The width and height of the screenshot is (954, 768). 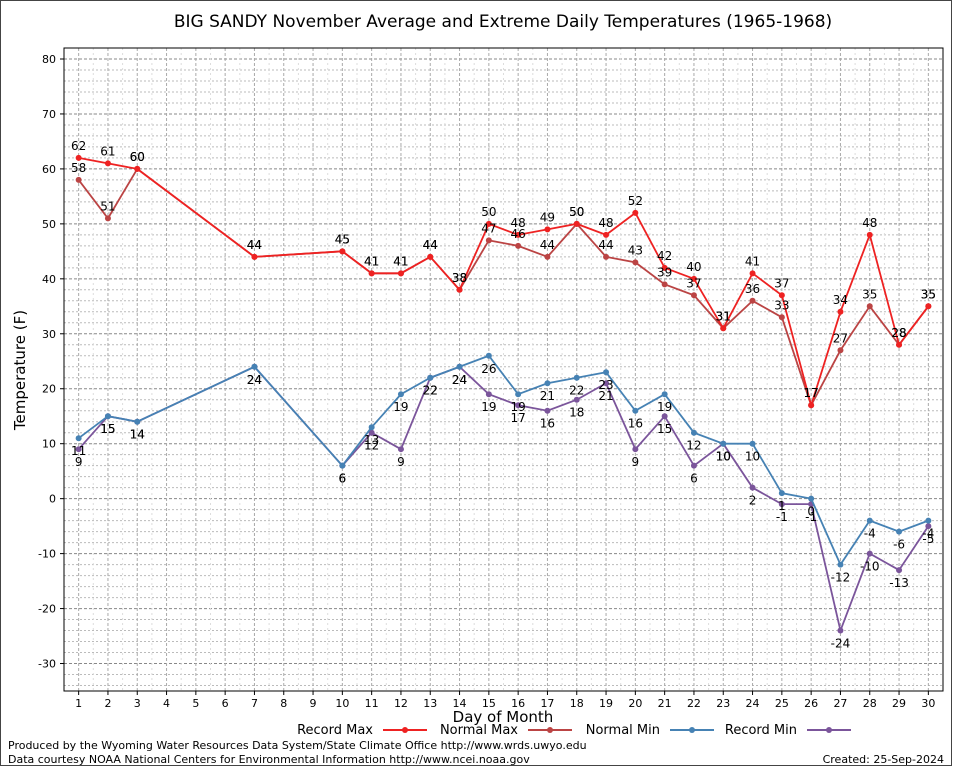 What do you see at coordinates (137, 157) in the screenshot?
I see `record-max-value-label: 60` at bounding box center [137, 157].